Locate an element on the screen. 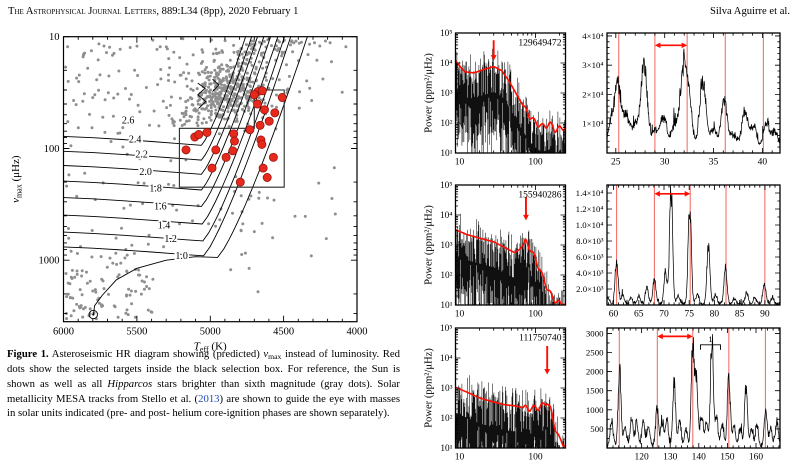 Image resolution: width=800 pixels, height=463 pixels. right-y-tick-label: 500 is located at coordinates (597, 429).